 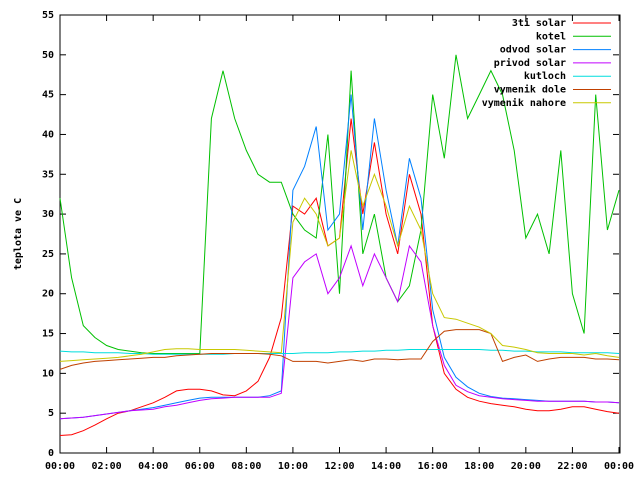 I want to click on legend-label: vymenik dole, so click(x=530, y=90).